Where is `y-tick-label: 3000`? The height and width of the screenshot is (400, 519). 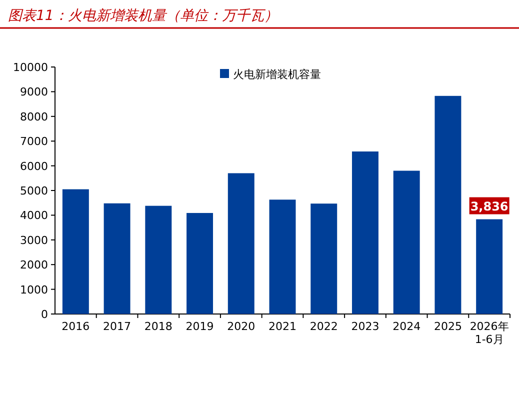 y-tick-label: 3000 is located at coordinates (34, 240).